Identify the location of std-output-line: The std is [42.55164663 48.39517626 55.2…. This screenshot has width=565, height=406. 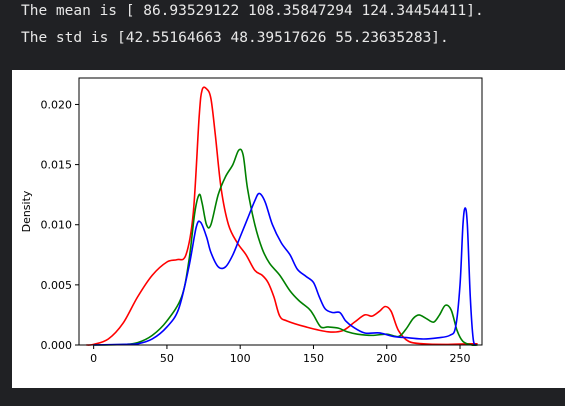
(235, 38).